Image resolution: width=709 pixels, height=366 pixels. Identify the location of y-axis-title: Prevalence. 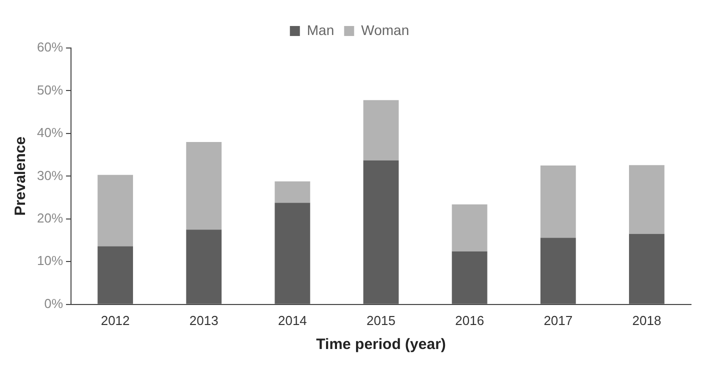
(21, 176).